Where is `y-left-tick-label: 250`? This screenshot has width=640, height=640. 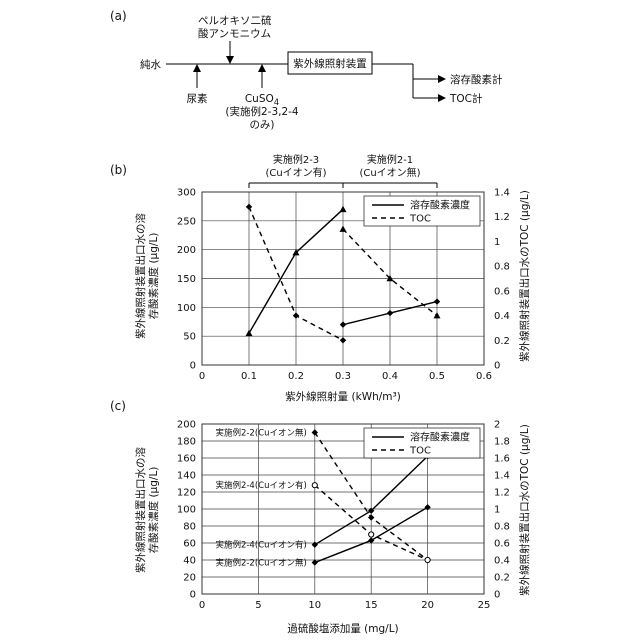 y-left-tick-label: 250 is located at coordinates (186, 221).